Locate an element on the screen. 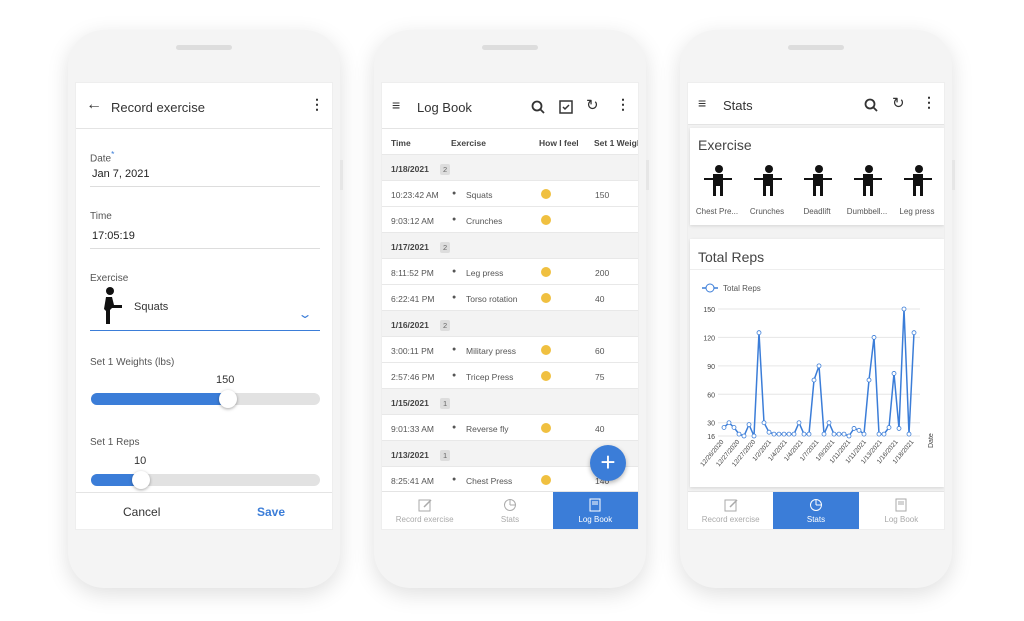  date-group-row: 1/15/2021 1 is located at coordinates (510, 402).